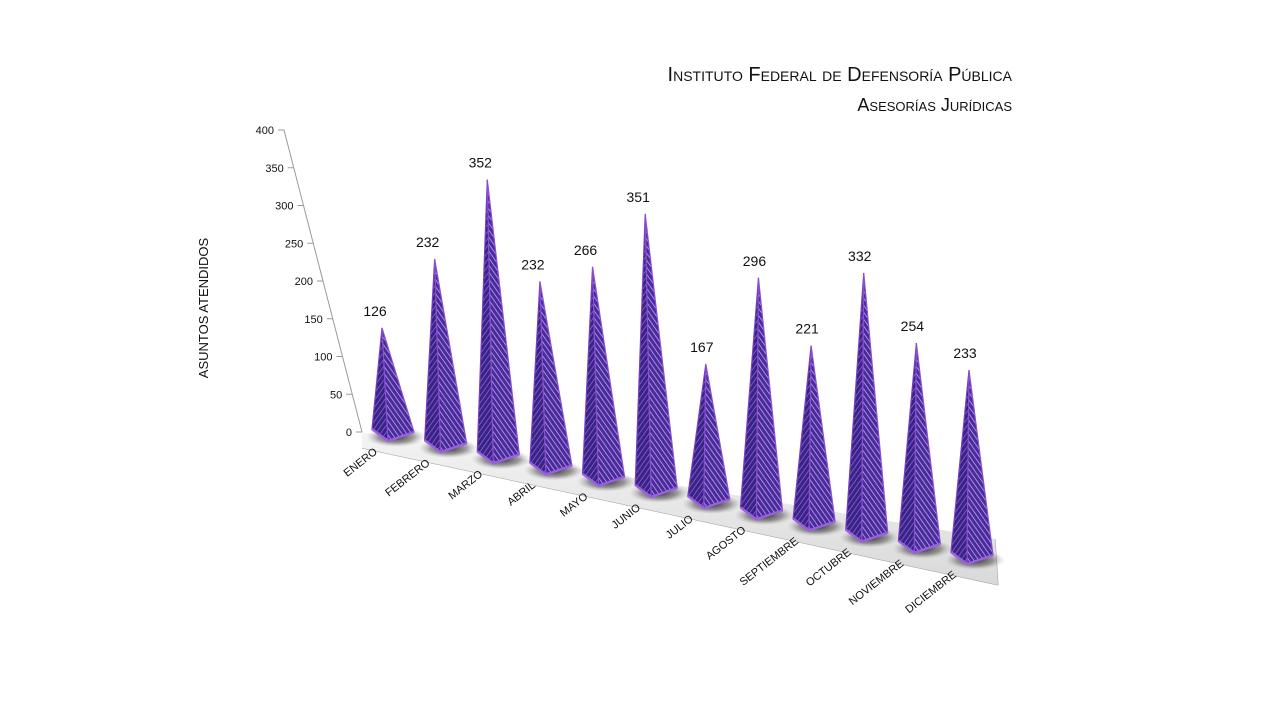 The width and height of the screenshot is (1280, 720). Describe the element at coordinates (755, 261) in the screenshot. I see `data-label: 296` at that location.